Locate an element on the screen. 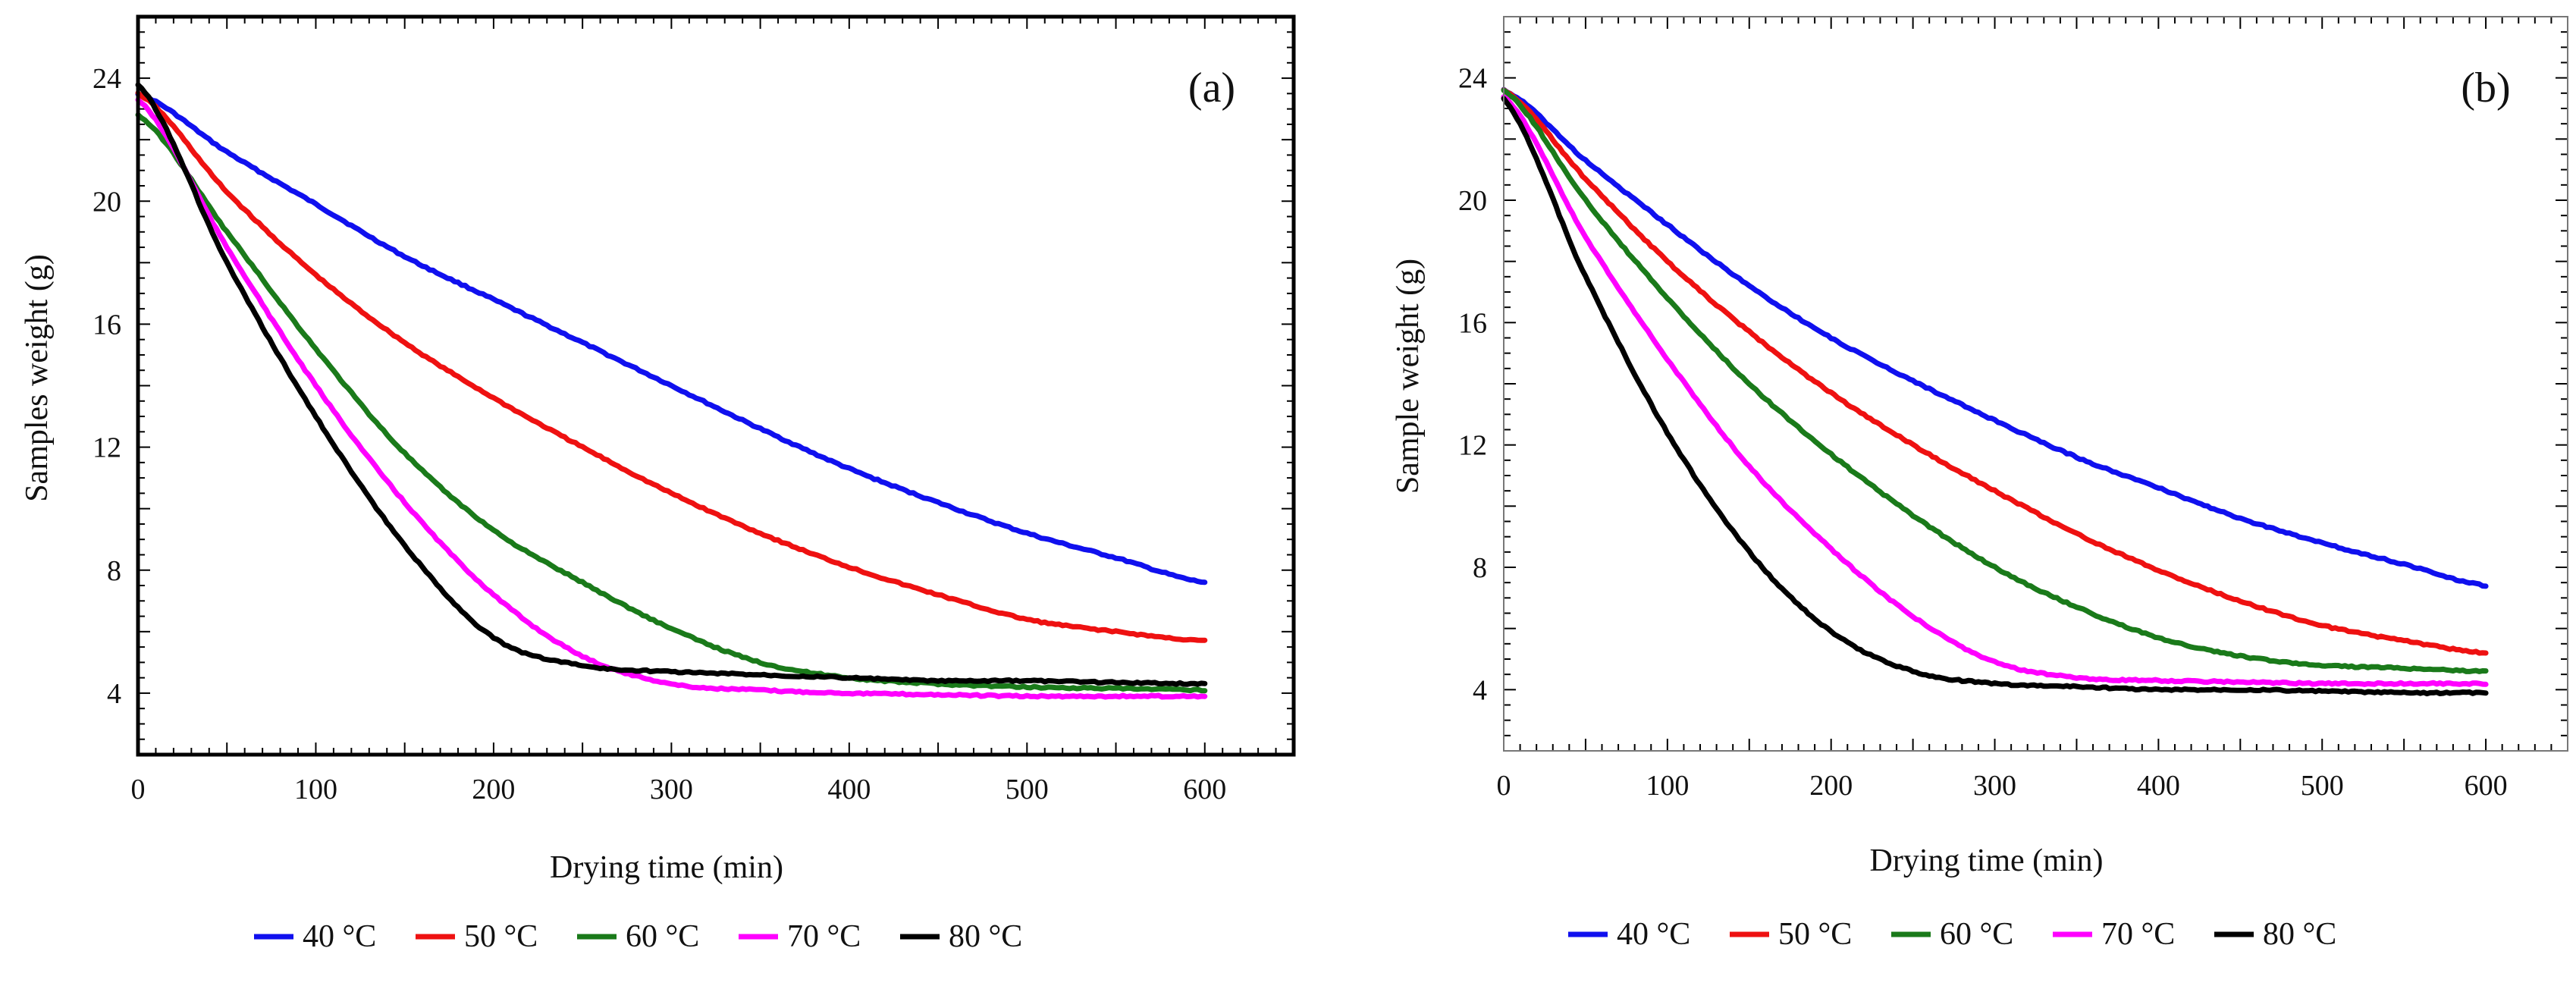  y-axis-title: Sample weight (g) is located at coordinates (1408, 376).